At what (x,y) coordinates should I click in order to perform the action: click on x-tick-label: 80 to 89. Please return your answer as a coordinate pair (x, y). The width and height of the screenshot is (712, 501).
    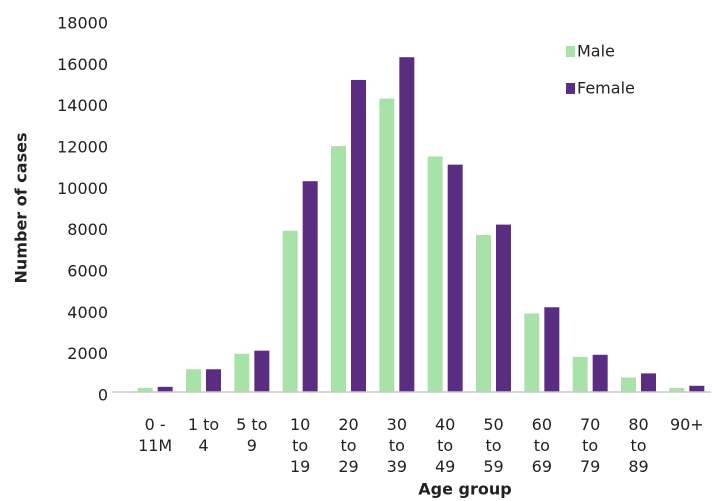
    Looking at the image, I should click on (638, 445).